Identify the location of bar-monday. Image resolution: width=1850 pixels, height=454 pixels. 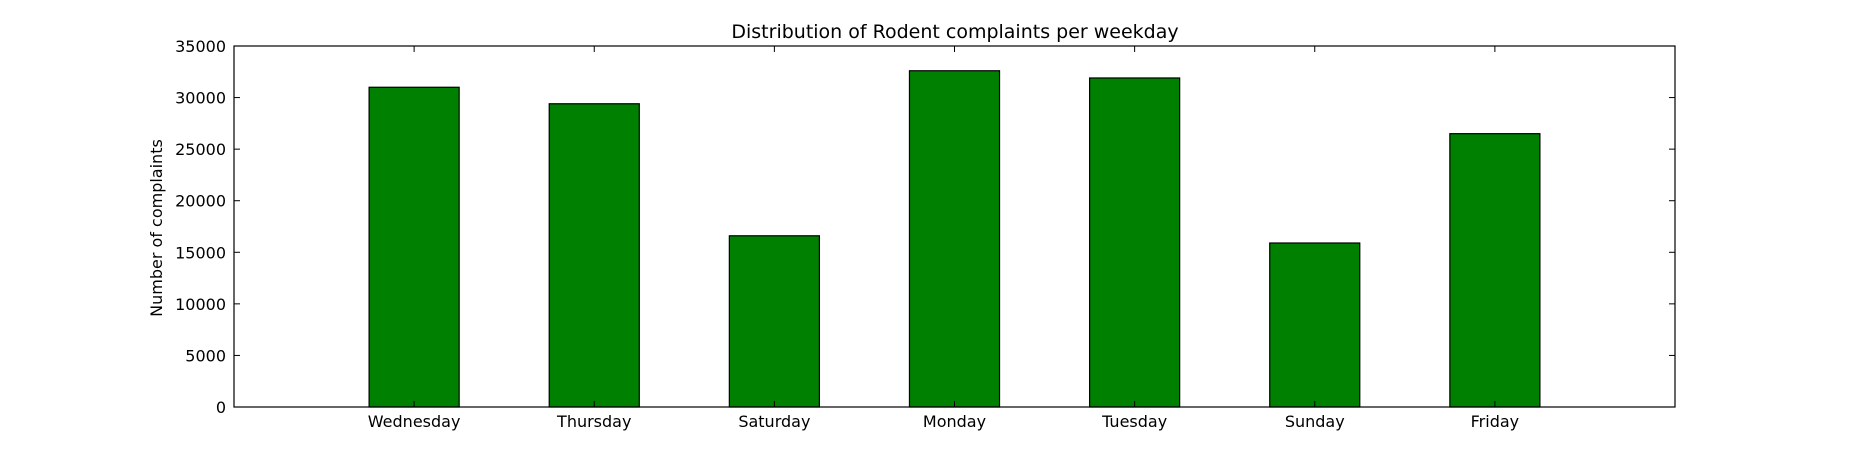
(954, 239).